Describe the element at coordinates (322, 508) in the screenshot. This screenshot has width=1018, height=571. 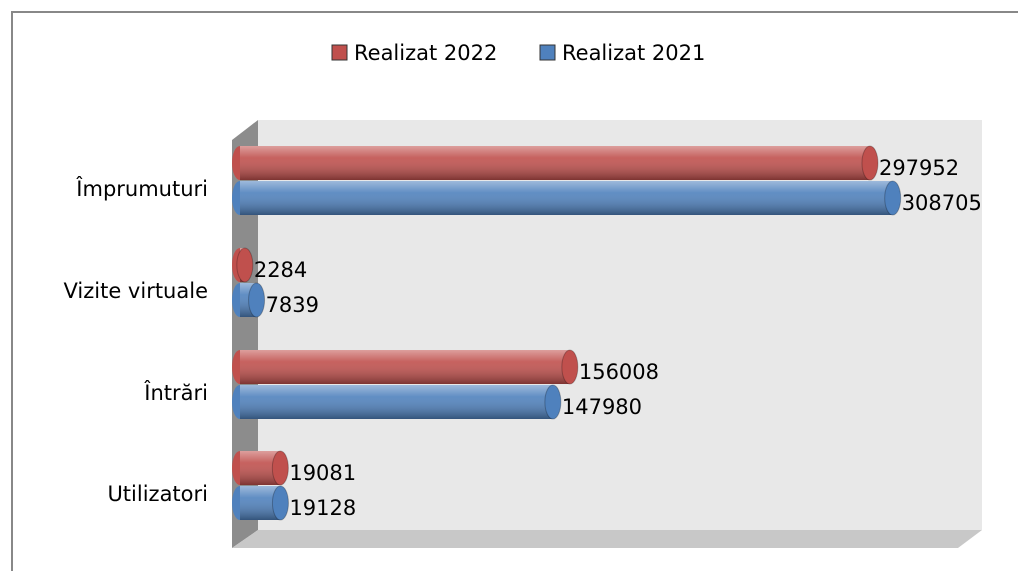
I see `value-label: 19128` at that location.